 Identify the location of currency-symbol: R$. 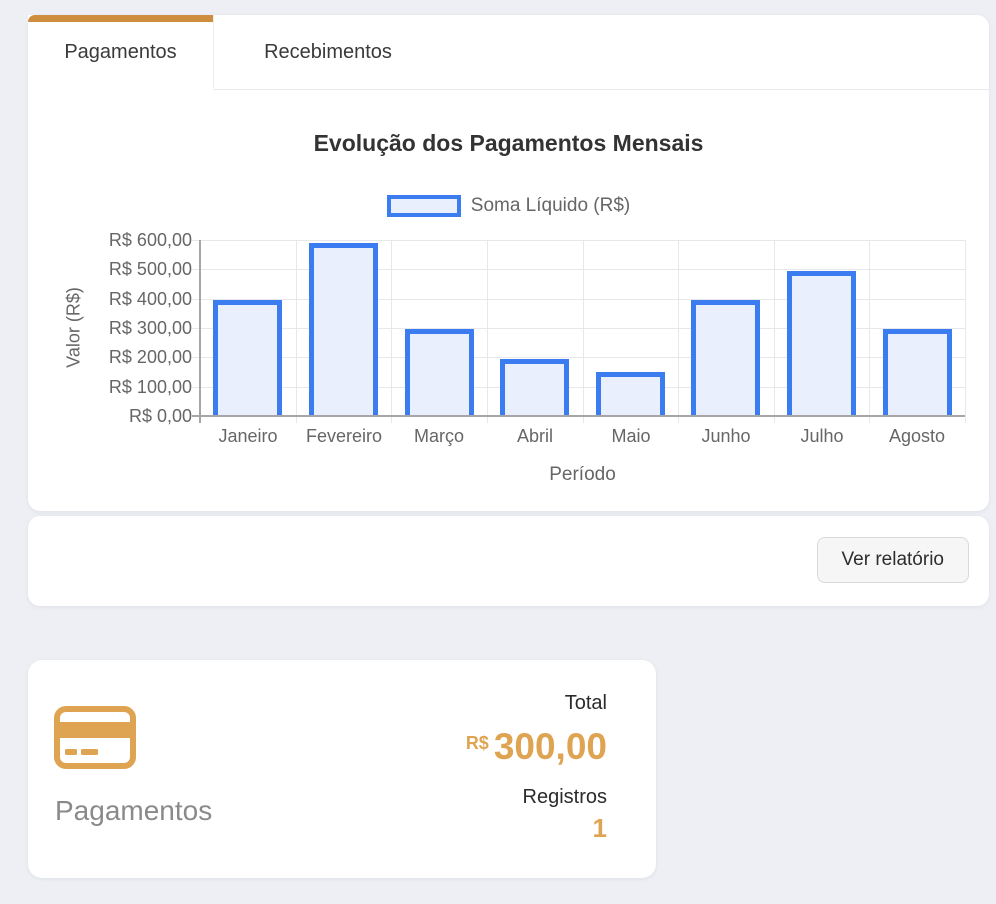
(477, 743).